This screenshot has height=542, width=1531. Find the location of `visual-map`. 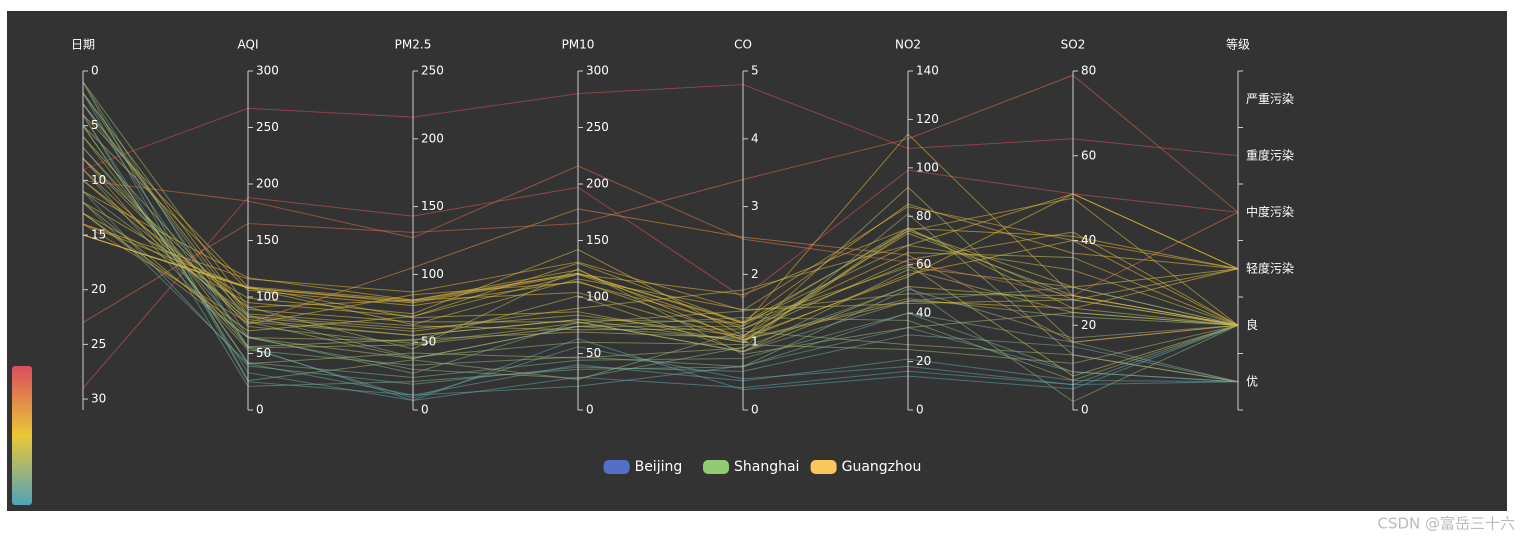

visual-map is located at coordinates (22, 435).